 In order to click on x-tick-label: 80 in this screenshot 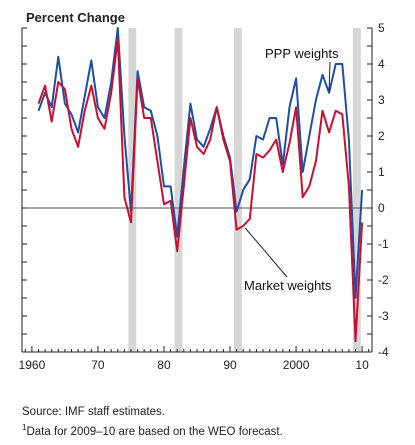, I will do `click(164, 365)`.